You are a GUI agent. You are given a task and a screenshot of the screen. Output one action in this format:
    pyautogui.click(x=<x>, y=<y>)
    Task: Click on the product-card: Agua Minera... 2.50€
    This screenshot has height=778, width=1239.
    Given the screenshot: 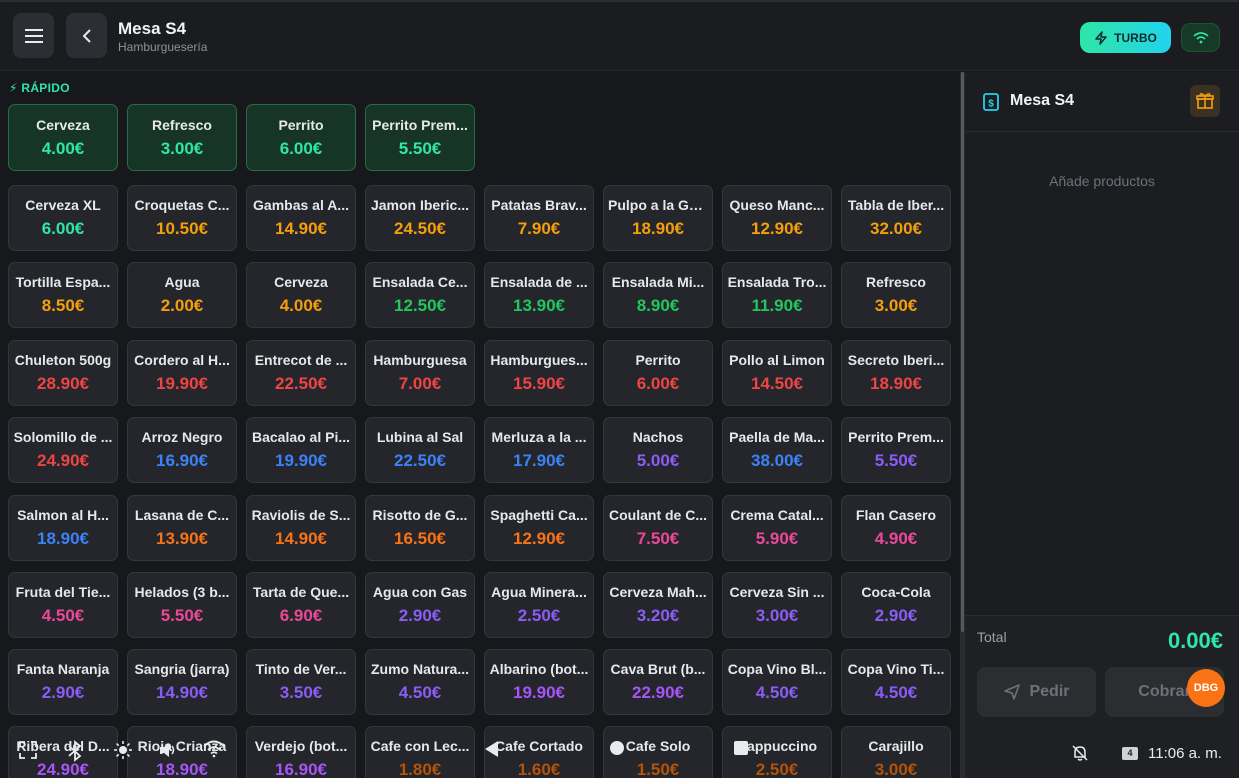 What is the action you would take?
    pyautogui.click(x=539, y=605)
    